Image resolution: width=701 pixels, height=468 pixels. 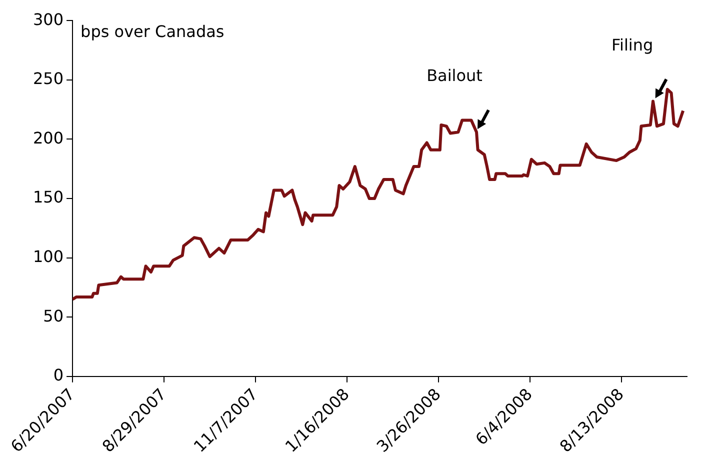 I want to click on annotation: Bailout, so click(x=454, y=76).